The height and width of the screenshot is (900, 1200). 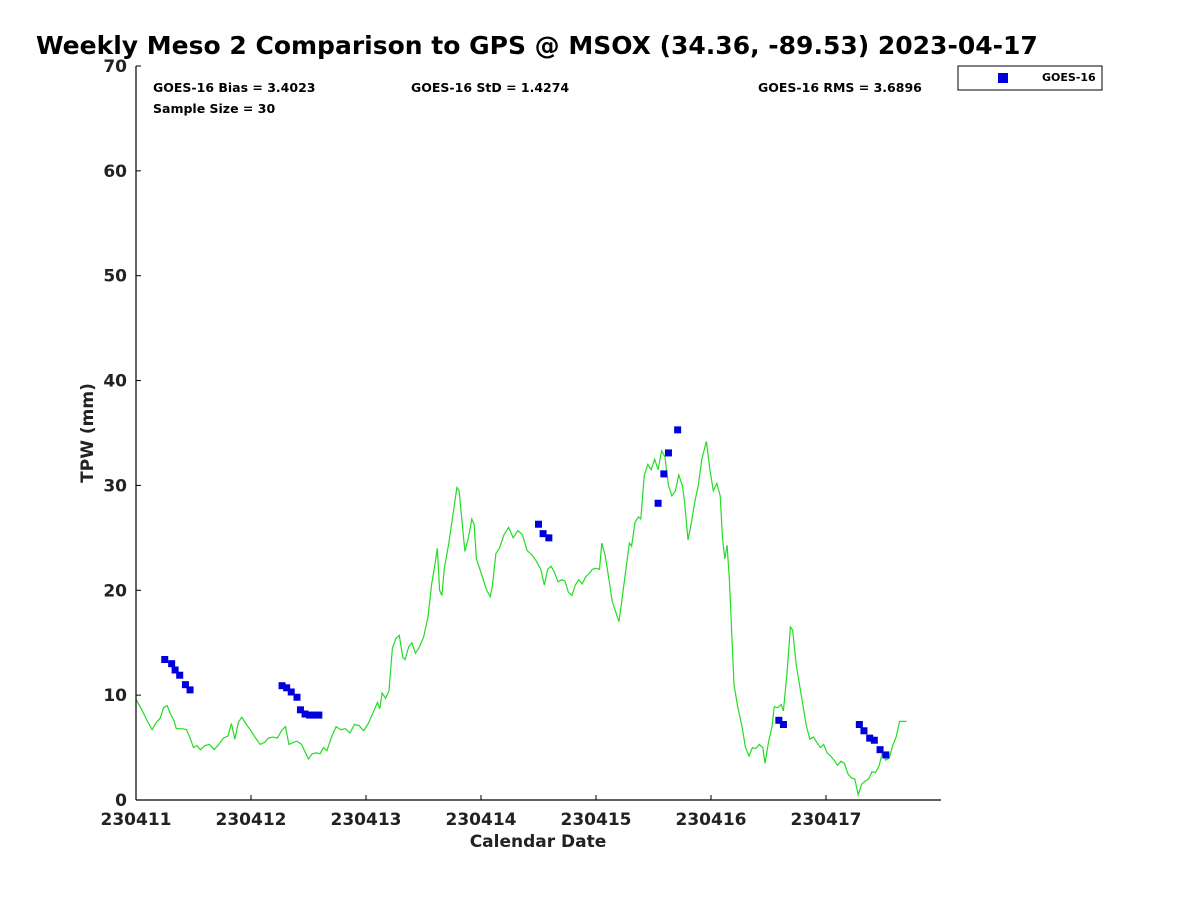 I want to click on x-tick-label: 230412, so click(x=251, y=820).